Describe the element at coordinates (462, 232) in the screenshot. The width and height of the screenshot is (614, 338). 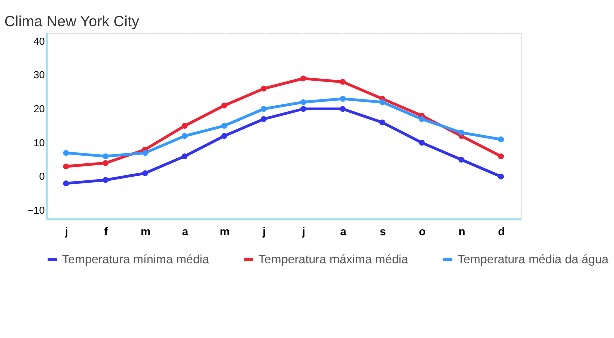
I see `x-tick-label: n` at that location.